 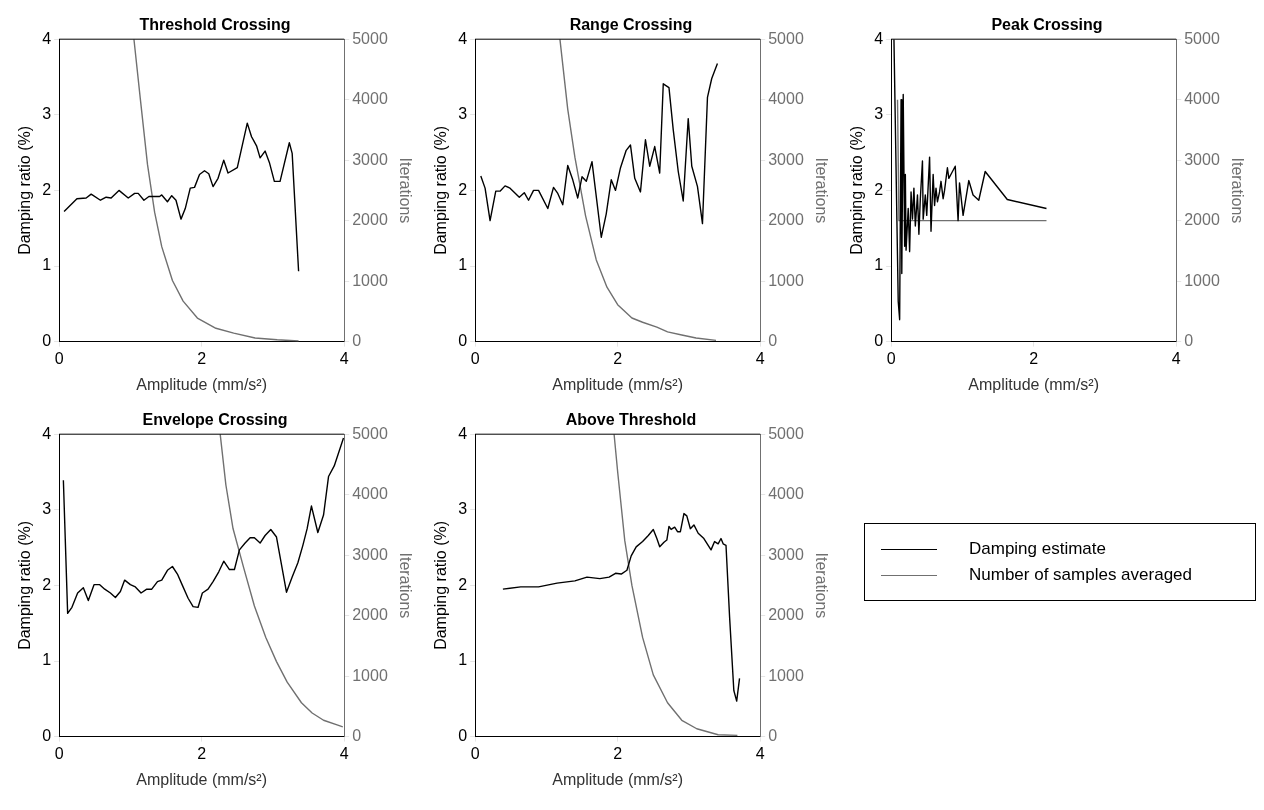 I want to click on legend-label: Number of samples averaged, so click(x=1081, y=575).